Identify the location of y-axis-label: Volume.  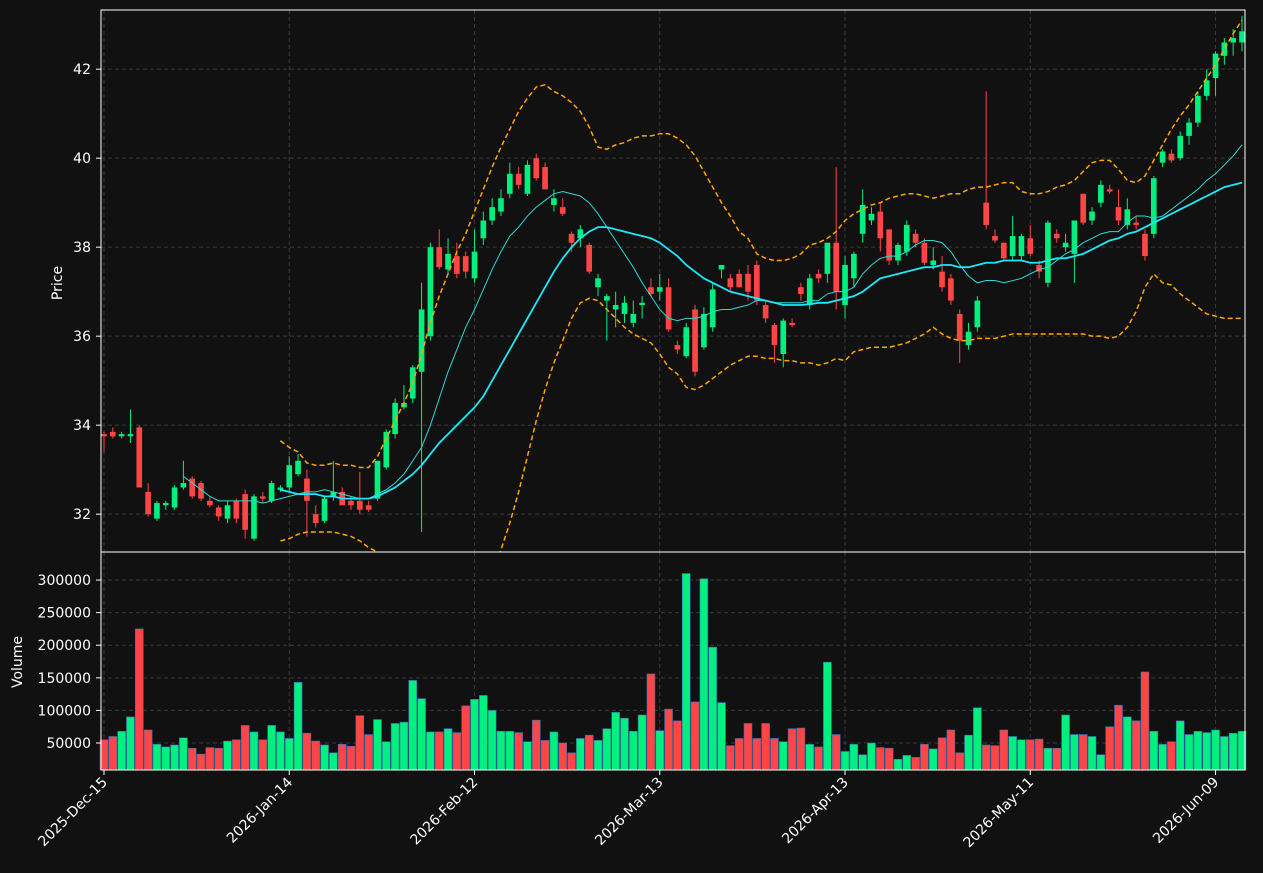
(18, 662).